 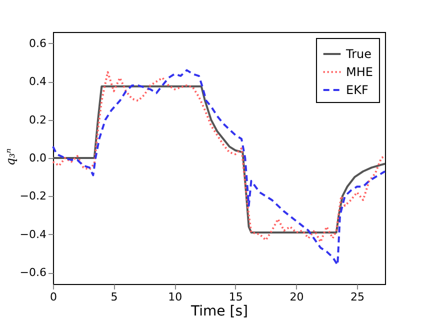 I want to click on y-tick-label: 0.0, so click(x=37, y=158).